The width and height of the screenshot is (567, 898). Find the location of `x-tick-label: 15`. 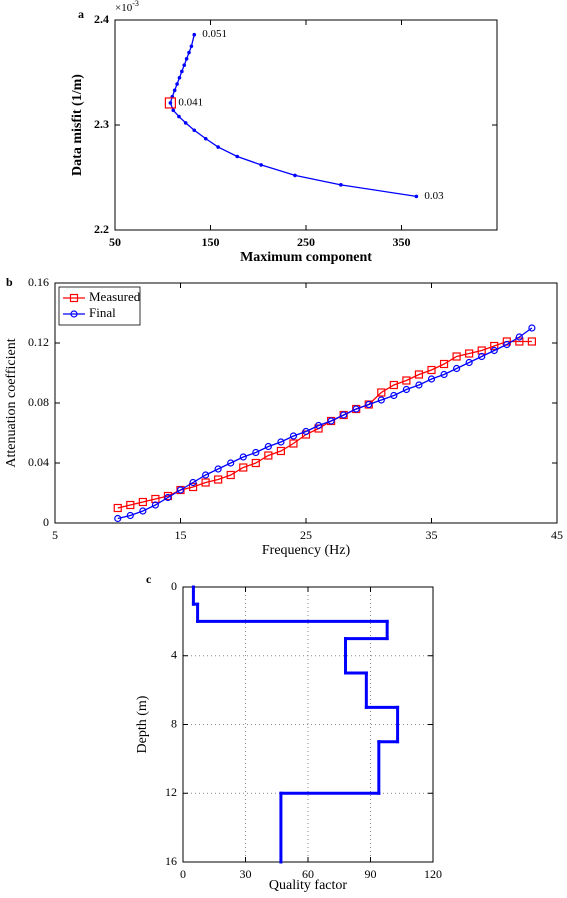

x-tick-label: 15 is located at coordinates (181, 535).